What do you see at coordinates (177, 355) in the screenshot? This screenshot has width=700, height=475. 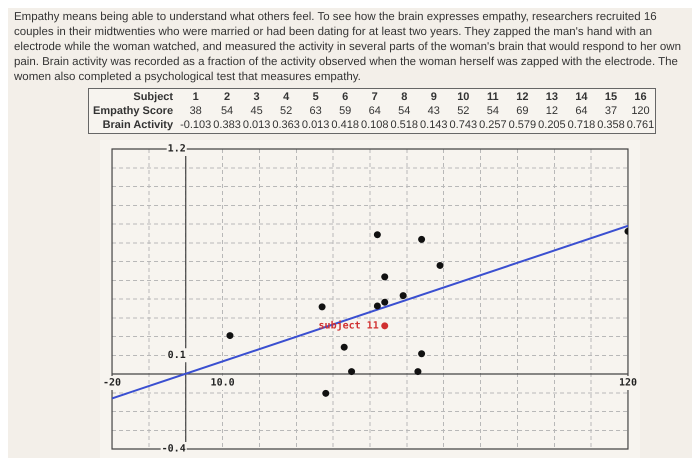 I see `y-tick-label: 0.1` at bounding box center [177, 355].